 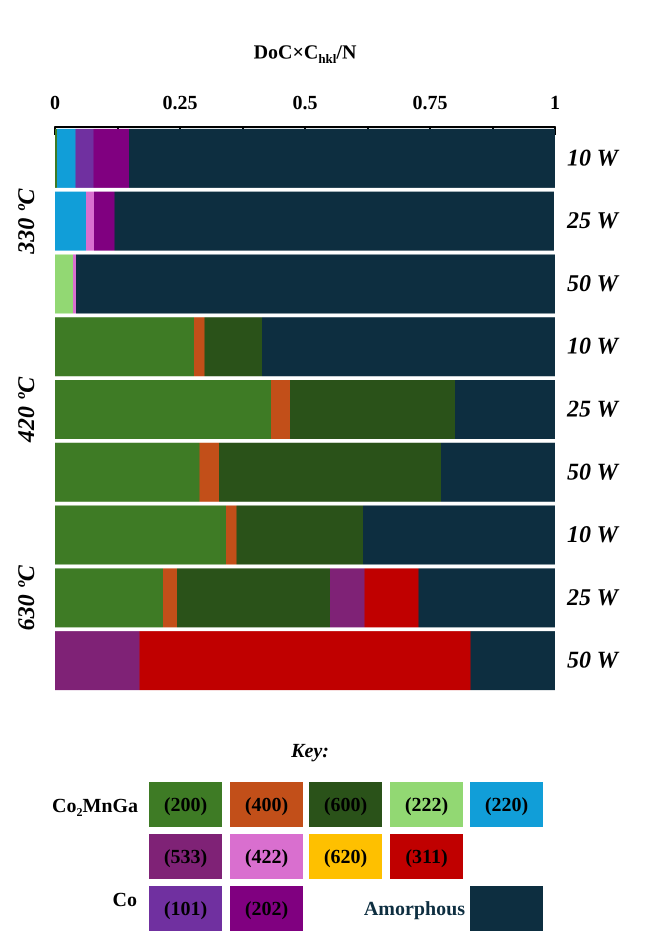 What do you see at coordinates (266, 805) in the screenshot?
I see `legend-label: (400)` at bounding box center [266, 805].